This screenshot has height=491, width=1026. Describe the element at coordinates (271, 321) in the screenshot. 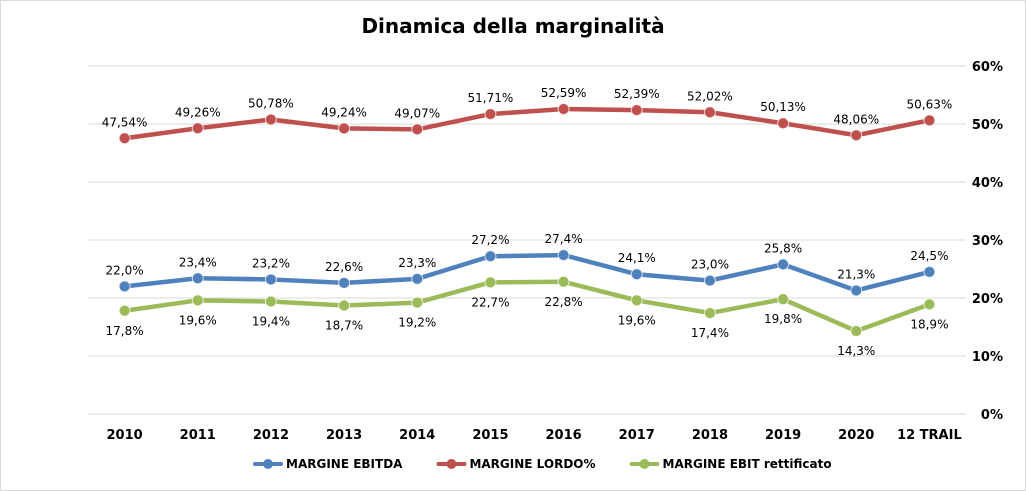

I see `data-label: 19,4%` at that location.